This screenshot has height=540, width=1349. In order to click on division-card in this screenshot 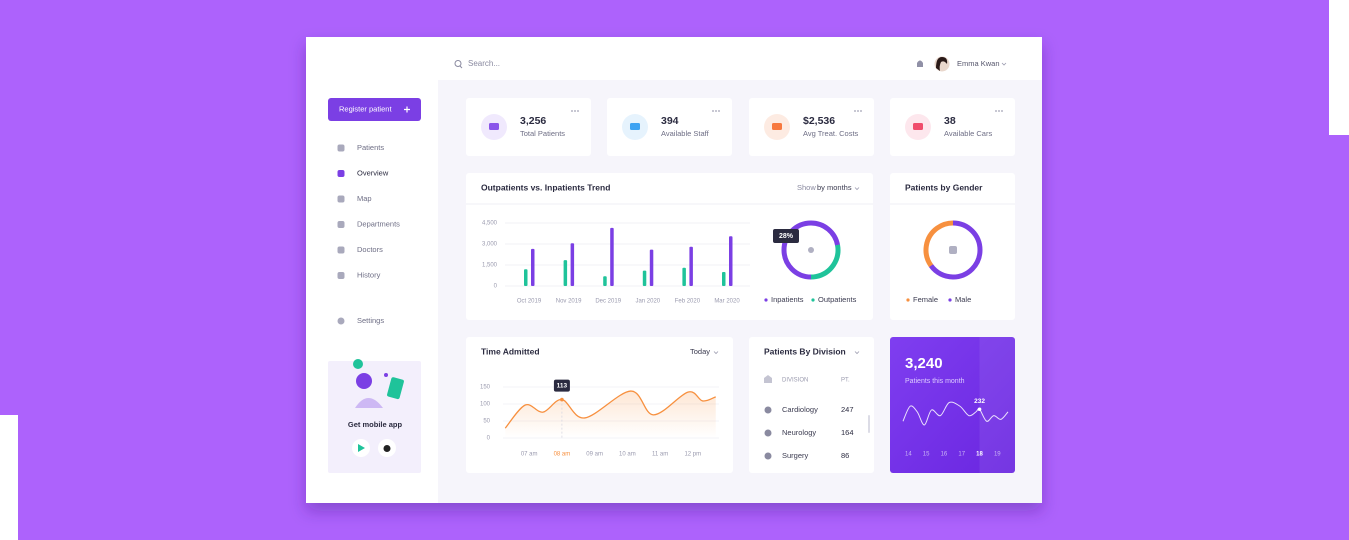, I will do `click(811, 405)`.